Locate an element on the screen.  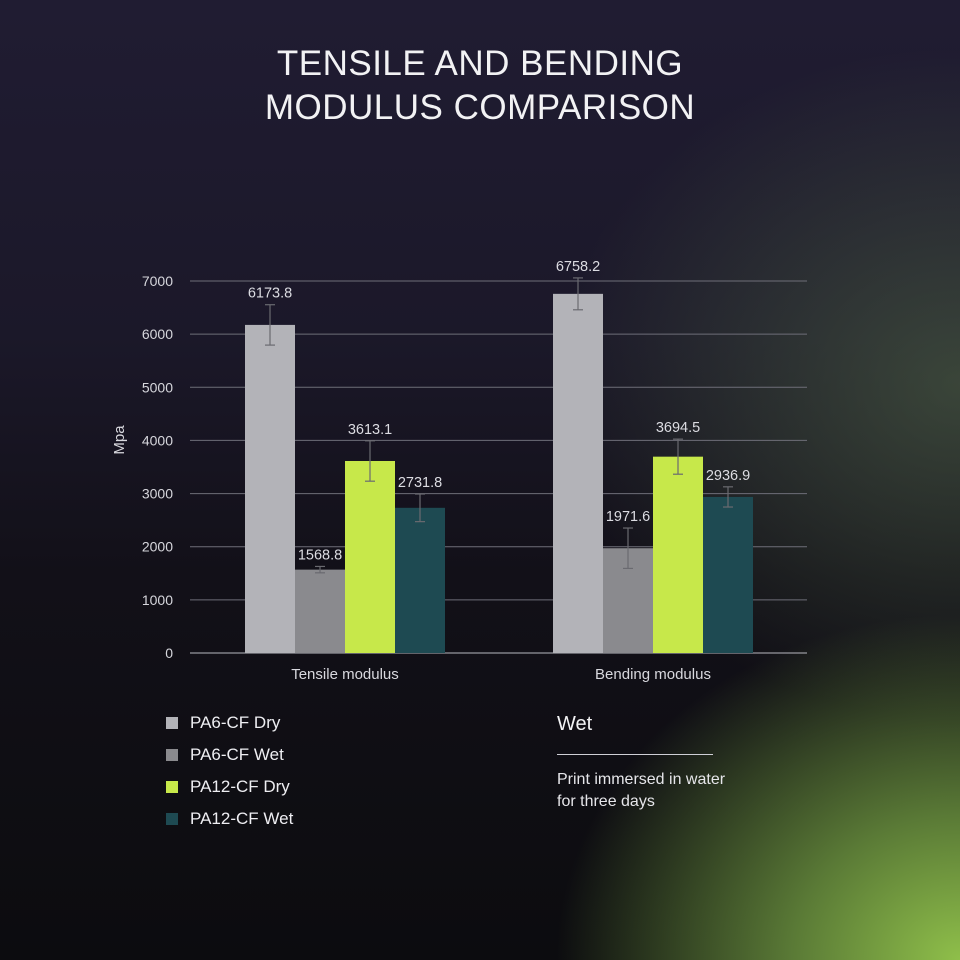
y-tick-label: 0 is located at coordinates (169, 653).